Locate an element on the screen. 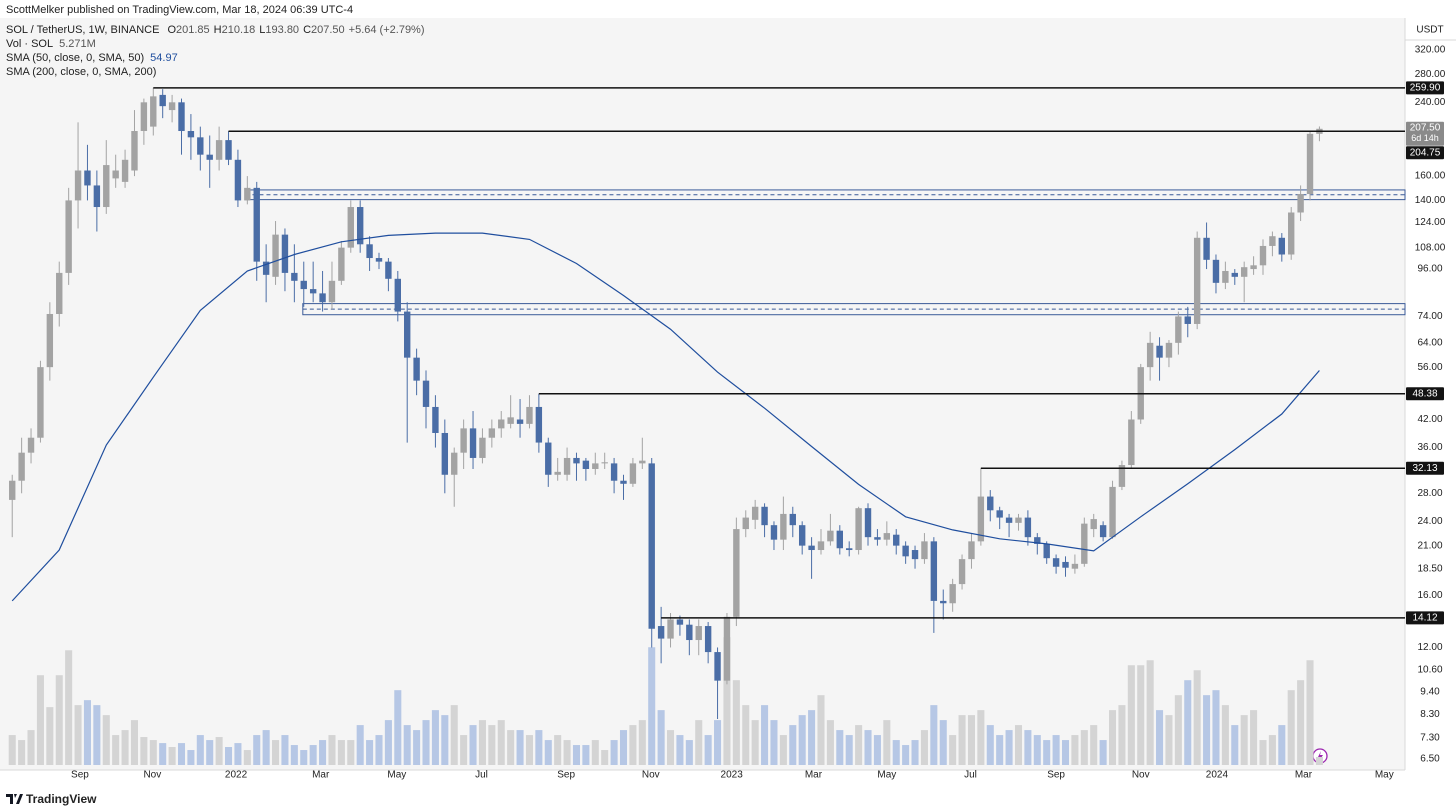  y-tick-label: 240.00 is located at coordinates (1430, 102).